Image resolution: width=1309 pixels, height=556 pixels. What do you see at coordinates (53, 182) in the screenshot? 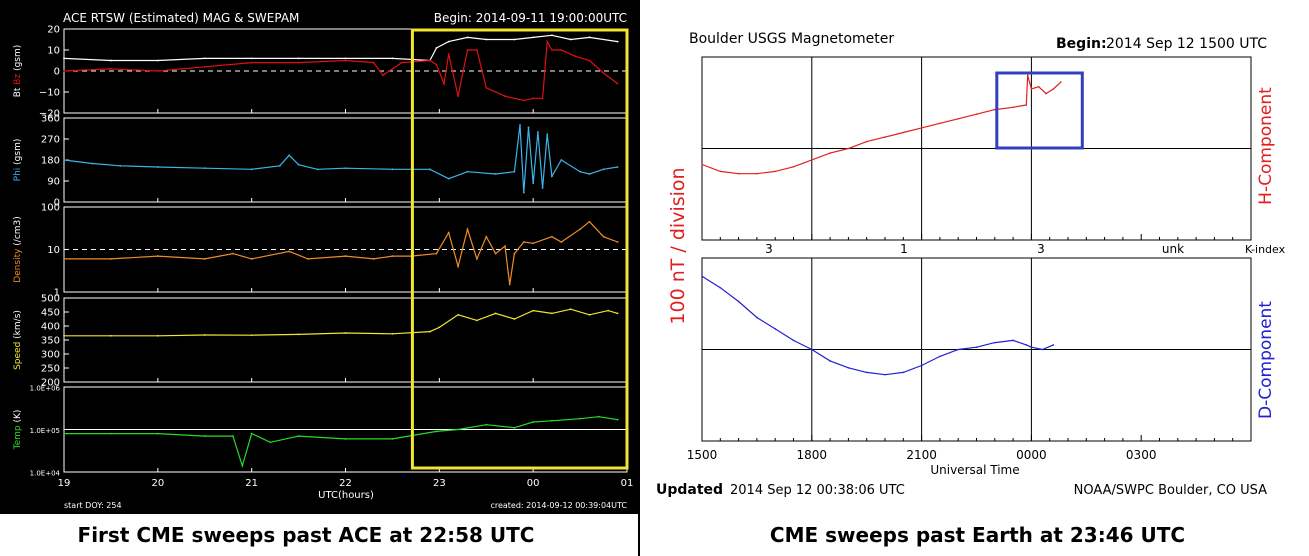
I see `ace-y-tick-label: 90` at bounding box center [53, 182].